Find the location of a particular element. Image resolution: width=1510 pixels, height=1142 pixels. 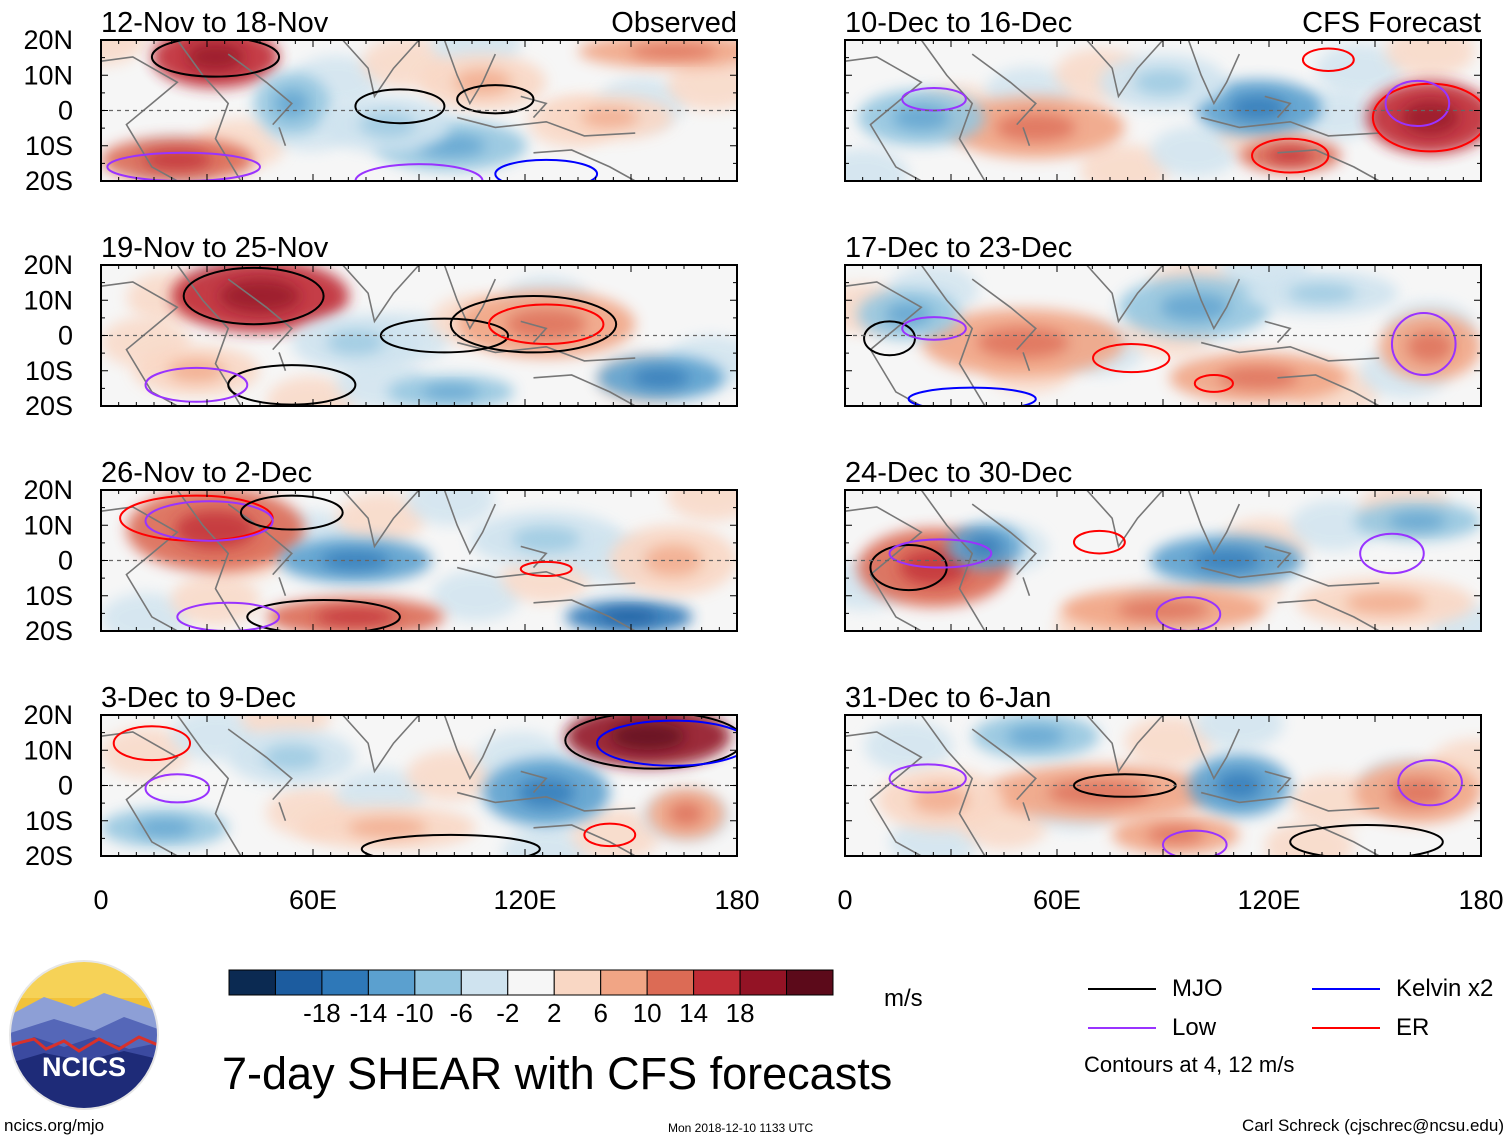

ncics-logo: NCICS is located at coordinates (84, 1035).